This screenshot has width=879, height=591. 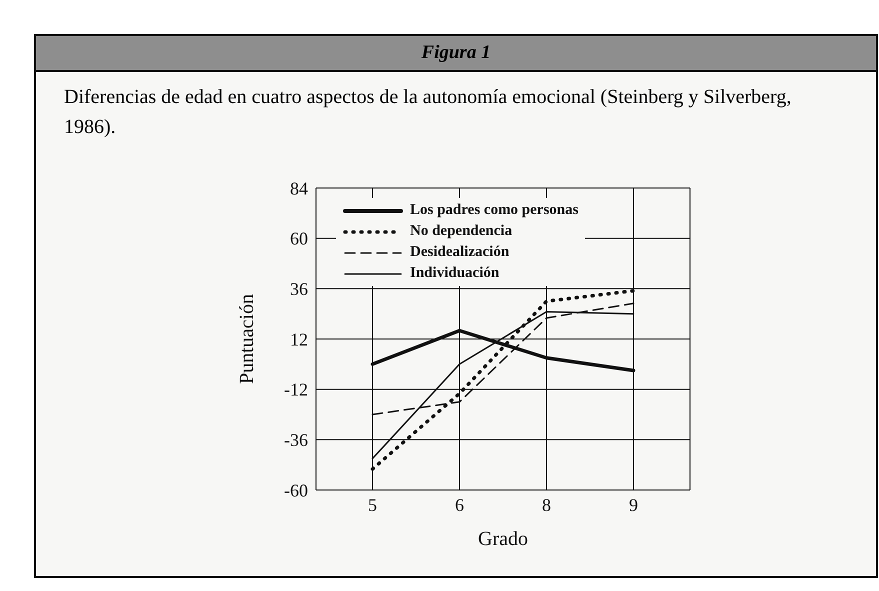 I want to click on x-tick-label: 9, so click(x=633, y=504).